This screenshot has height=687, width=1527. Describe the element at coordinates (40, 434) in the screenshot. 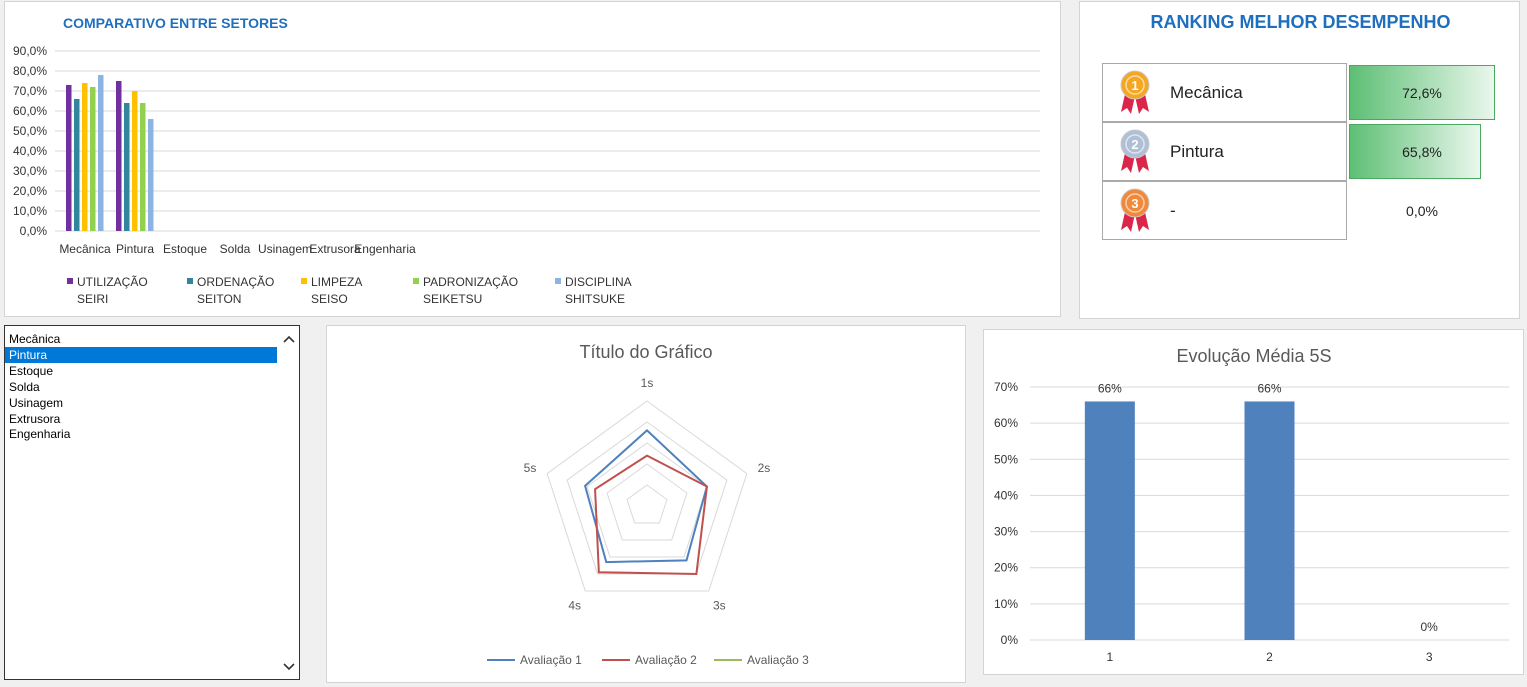

I see `listbox-item: Engenharia` at that location.